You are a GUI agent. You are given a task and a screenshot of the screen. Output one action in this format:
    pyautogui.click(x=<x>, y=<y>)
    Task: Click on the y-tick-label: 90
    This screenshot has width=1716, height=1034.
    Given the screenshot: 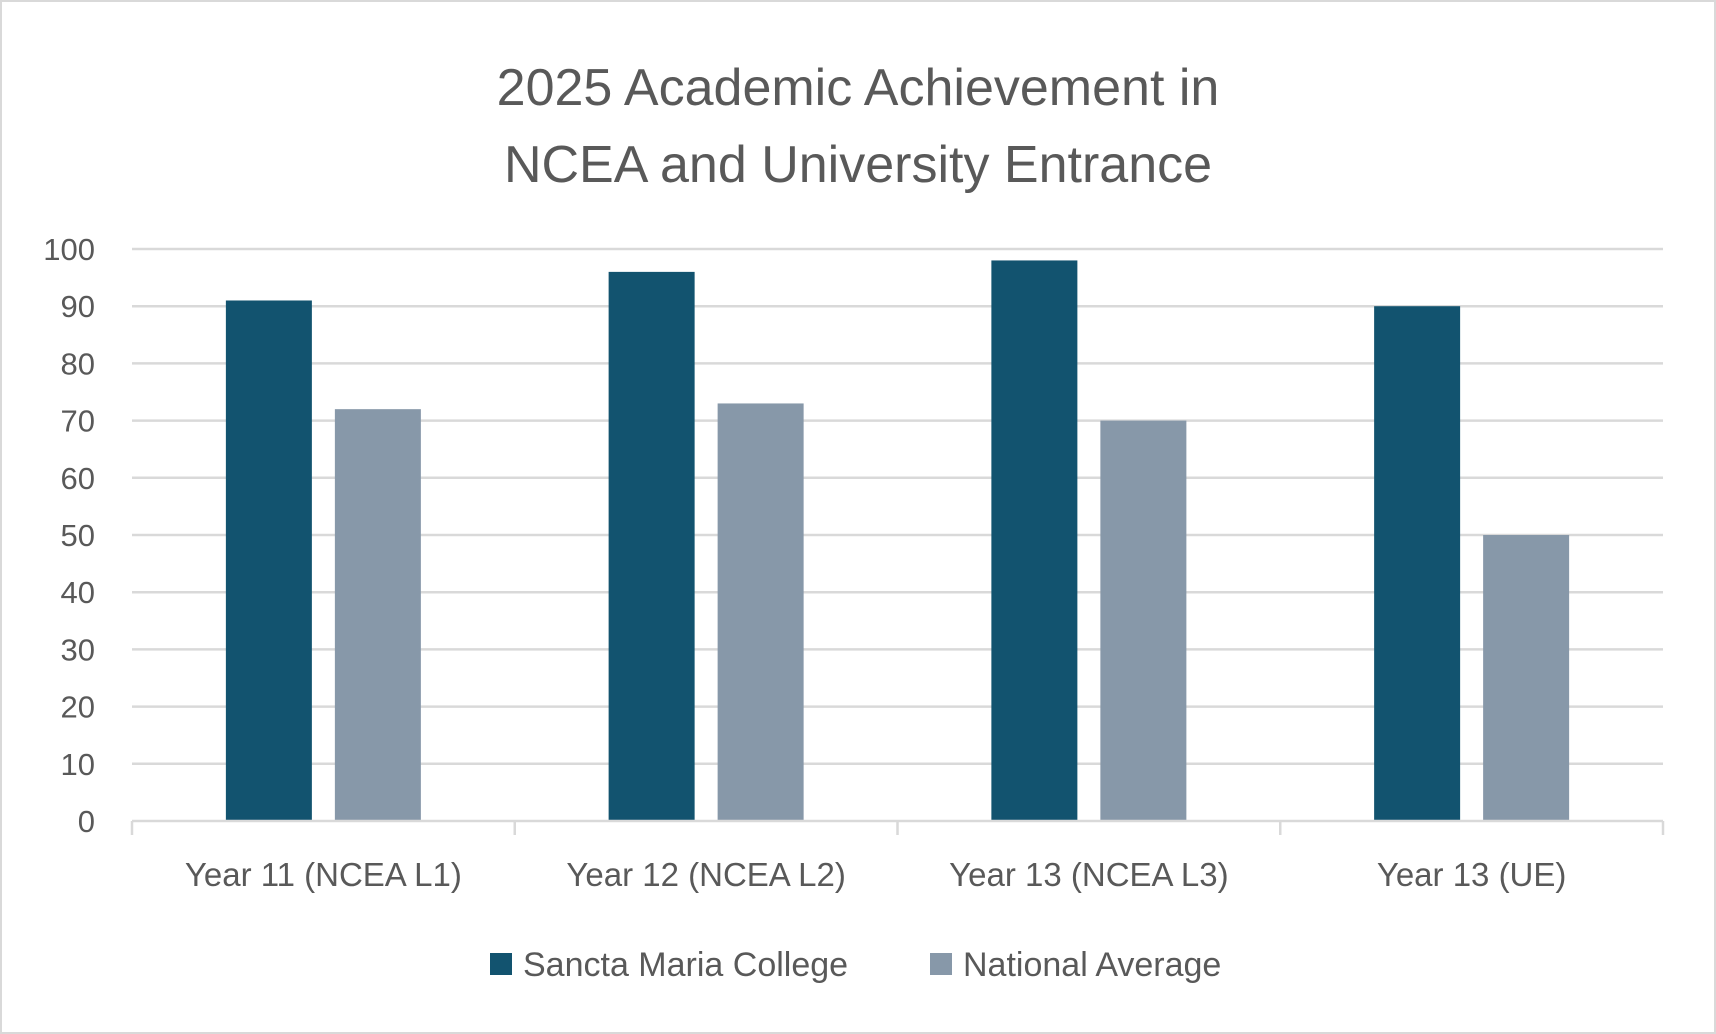 What is the action you would take?
    pyautogui.click(x=78, y=306)
    